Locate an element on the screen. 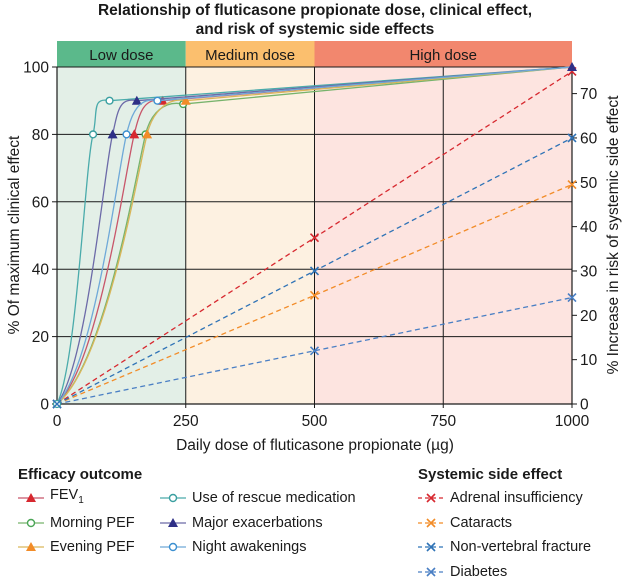  y-right-tick-label-20: 20 is located at coordinates (589, 316).